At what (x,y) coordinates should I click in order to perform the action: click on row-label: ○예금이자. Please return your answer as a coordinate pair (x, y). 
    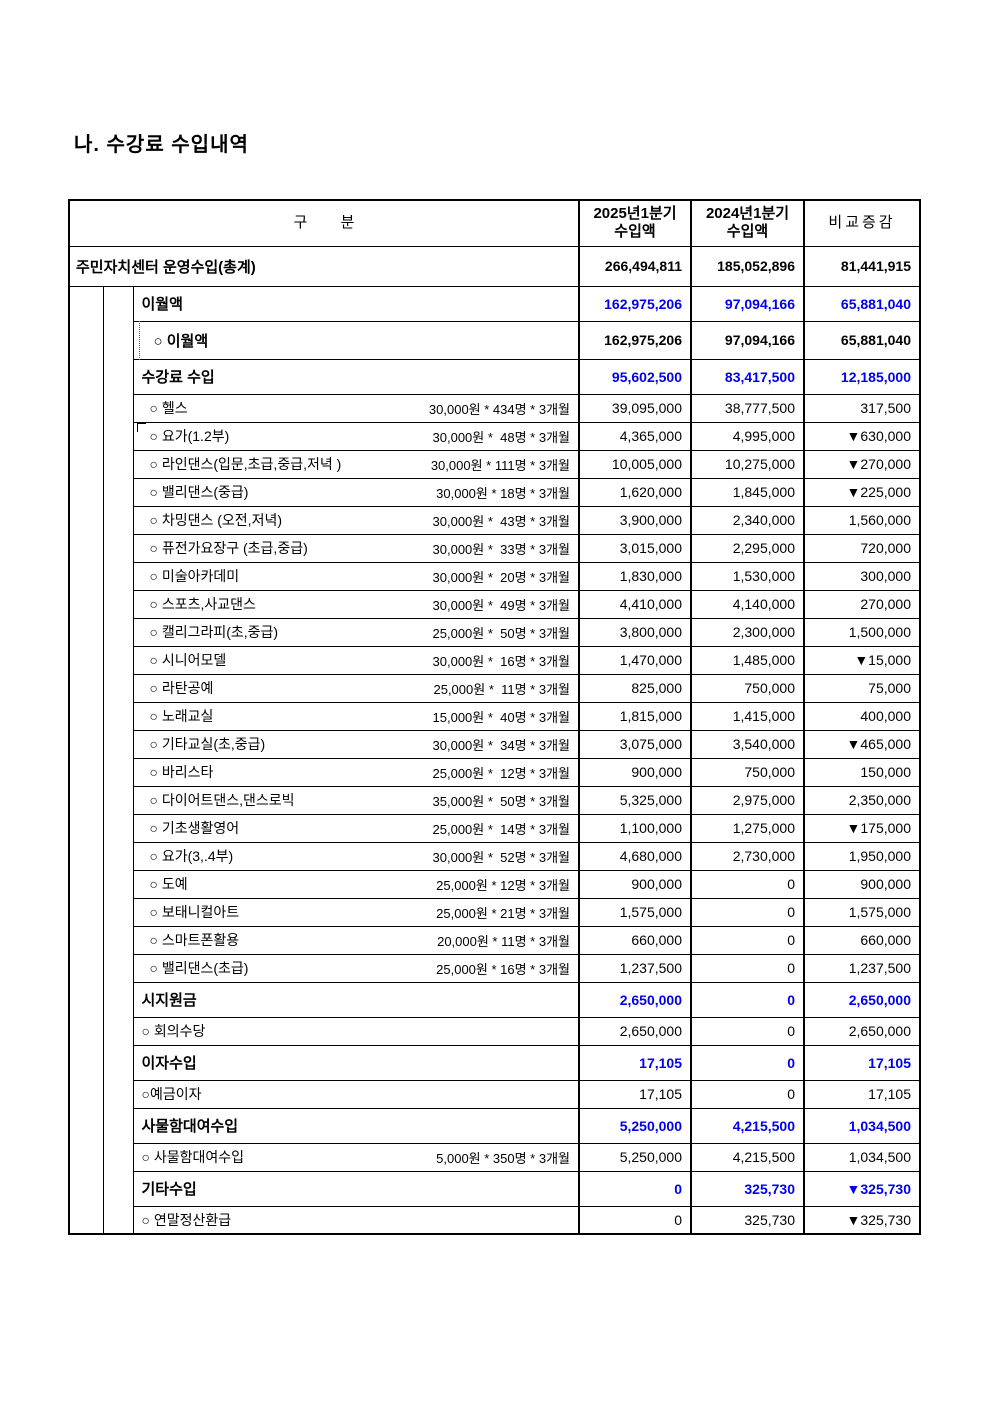
    Looking at the image, I should click on (171, 1094).